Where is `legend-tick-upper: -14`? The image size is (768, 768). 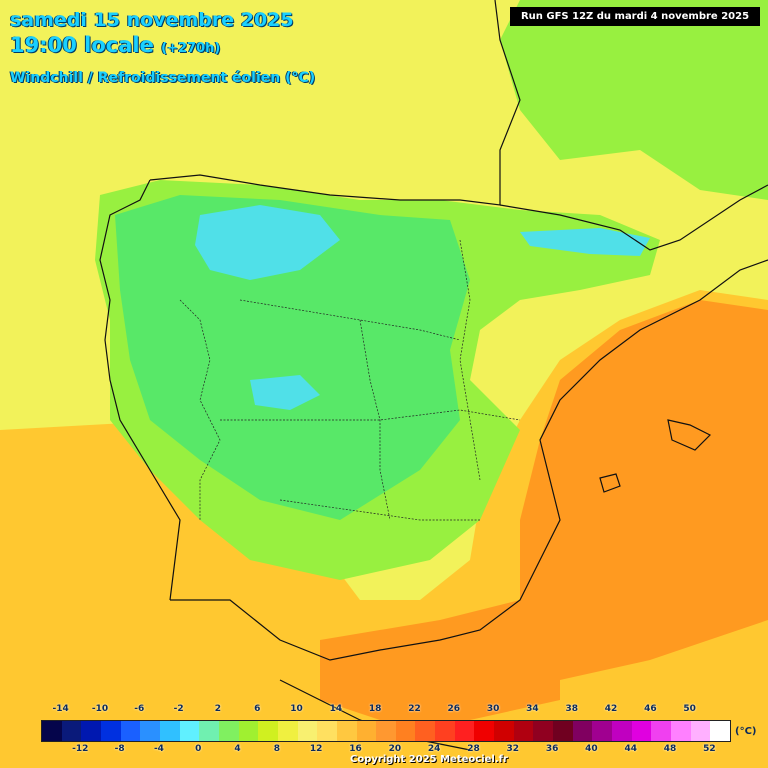
legend-tick-upper: -14 is located at coordinates (60, 709).